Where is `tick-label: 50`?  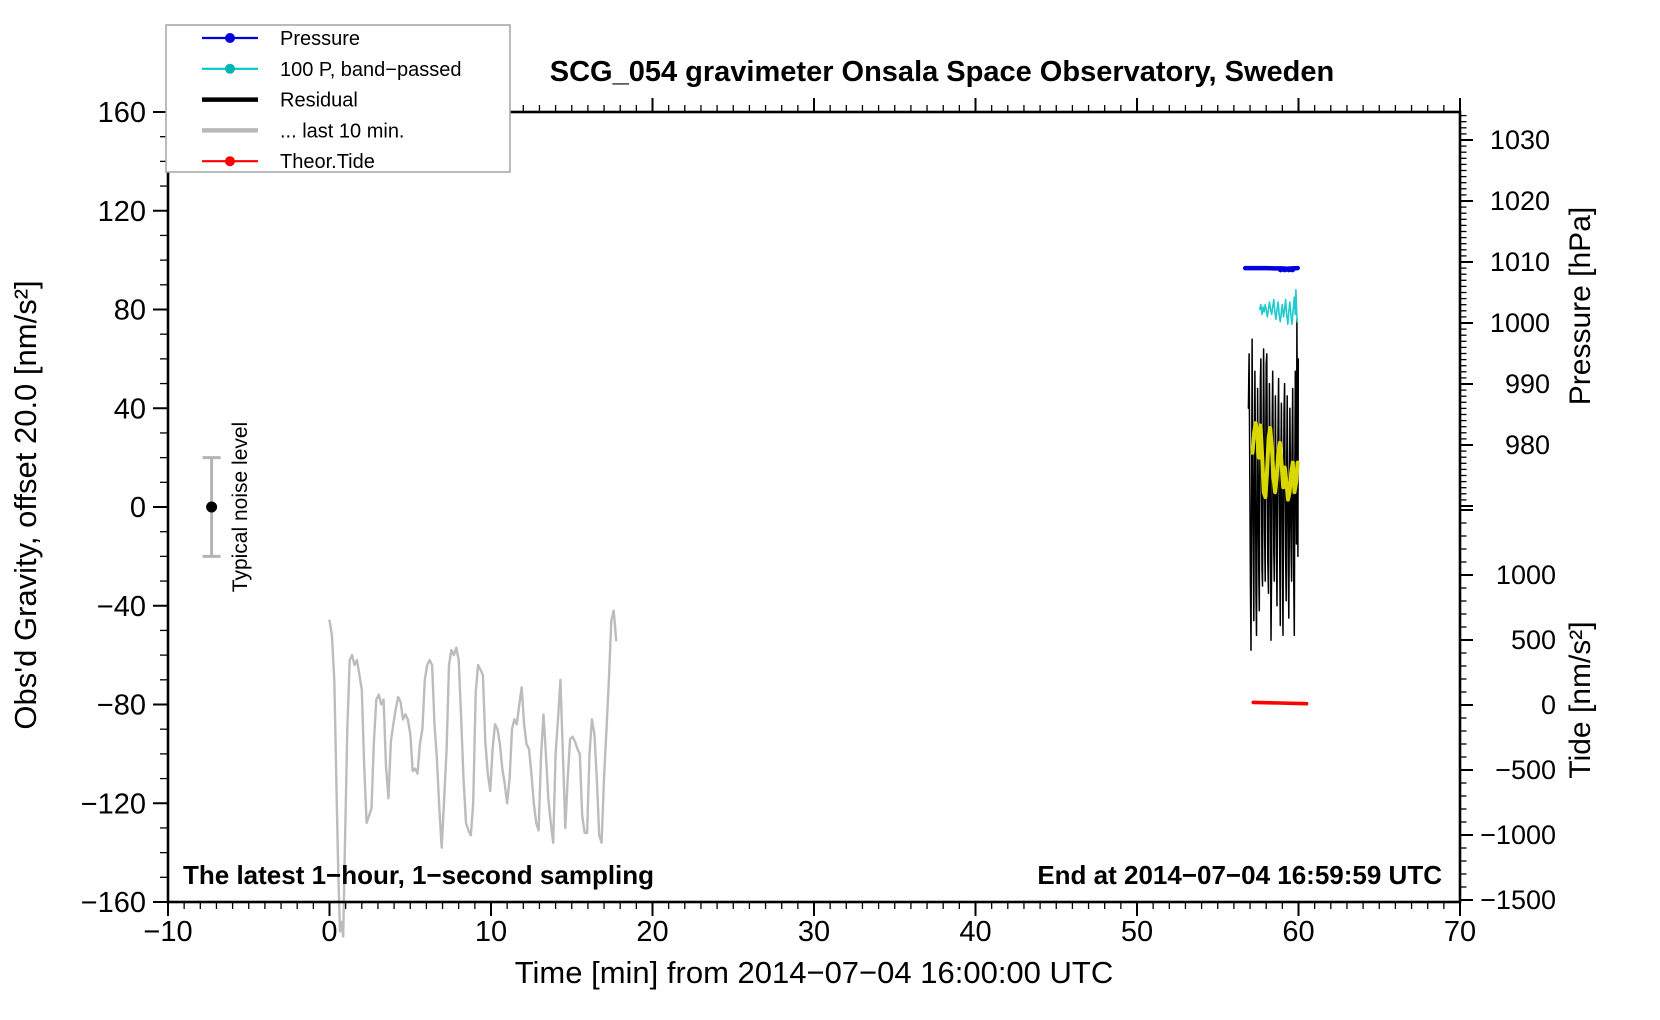
tick-label: 50 is located at coordinates (1137, 932).